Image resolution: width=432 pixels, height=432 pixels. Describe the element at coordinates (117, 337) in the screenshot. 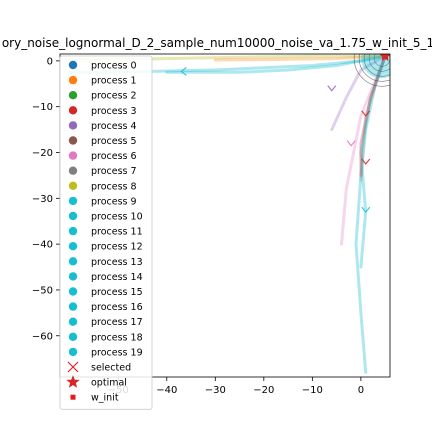

I see `legend-label-18: process 18` at that location.